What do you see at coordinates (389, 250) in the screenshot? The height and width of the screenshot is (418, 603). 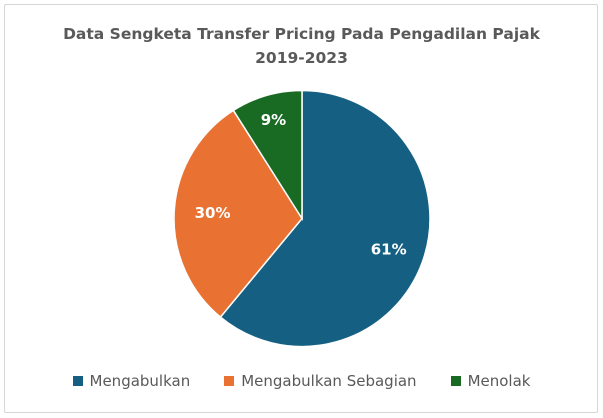 I see `data-label-mengabulkan: 61%` at bounding box center [389, 250].